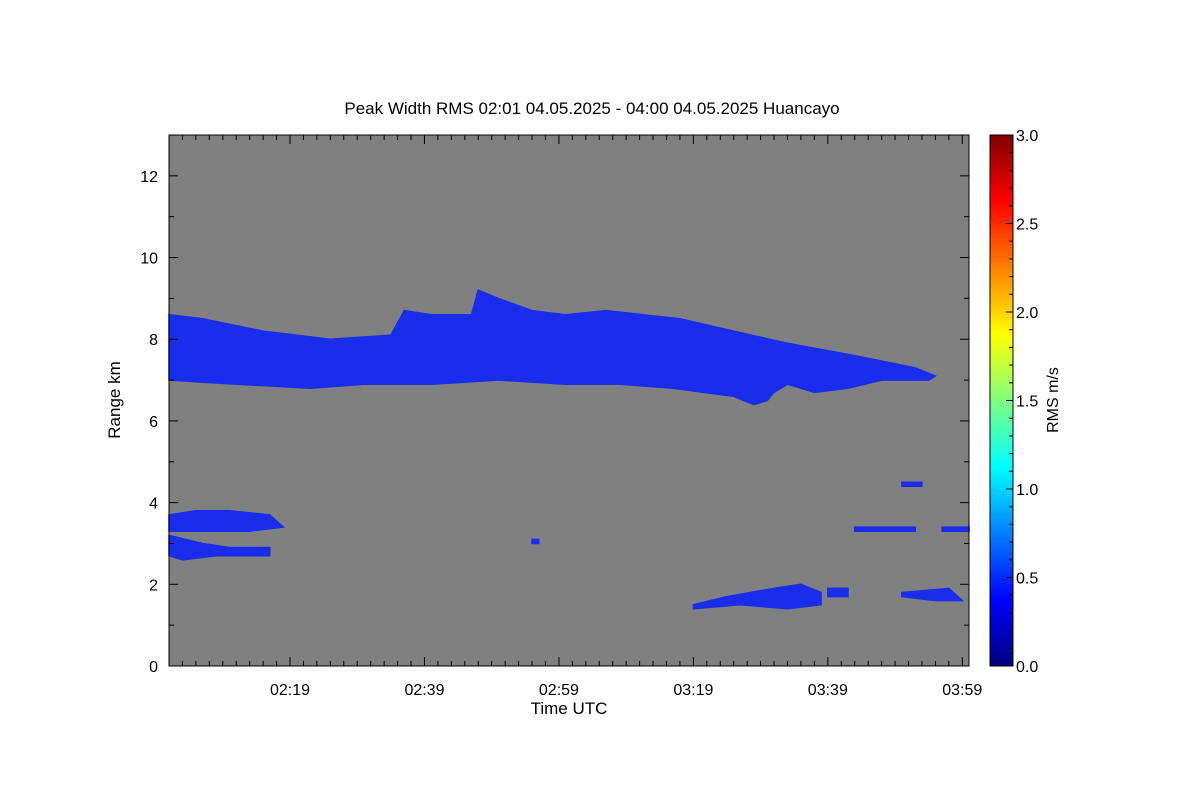  Describe the element at coordinates (1027, 667) in the screenshot. I see `colorbar-tick-label: 0.0` at that location.